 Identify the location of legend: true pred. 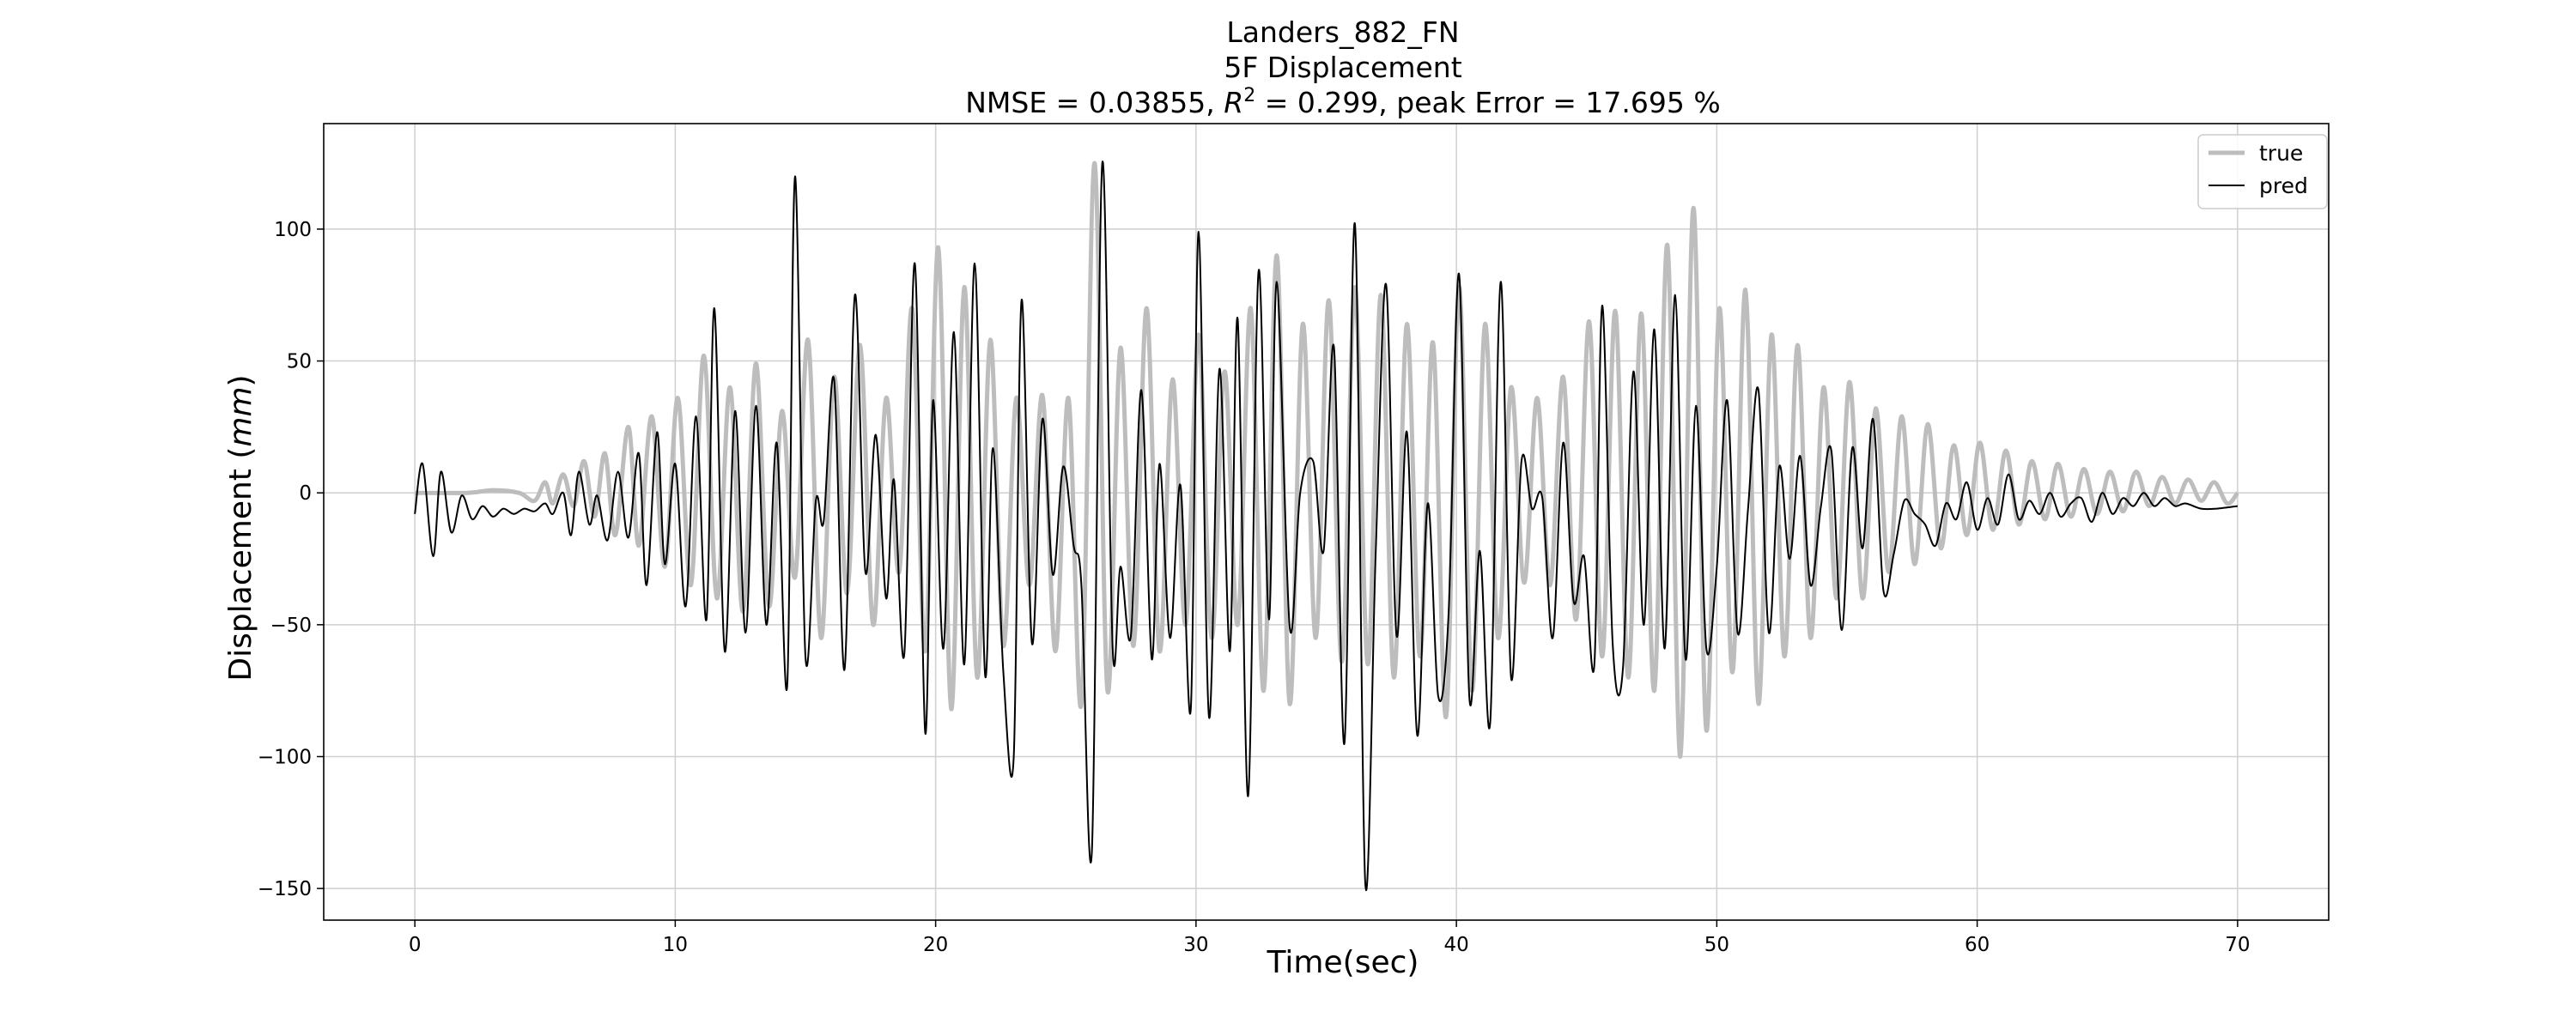
(2262, 171).